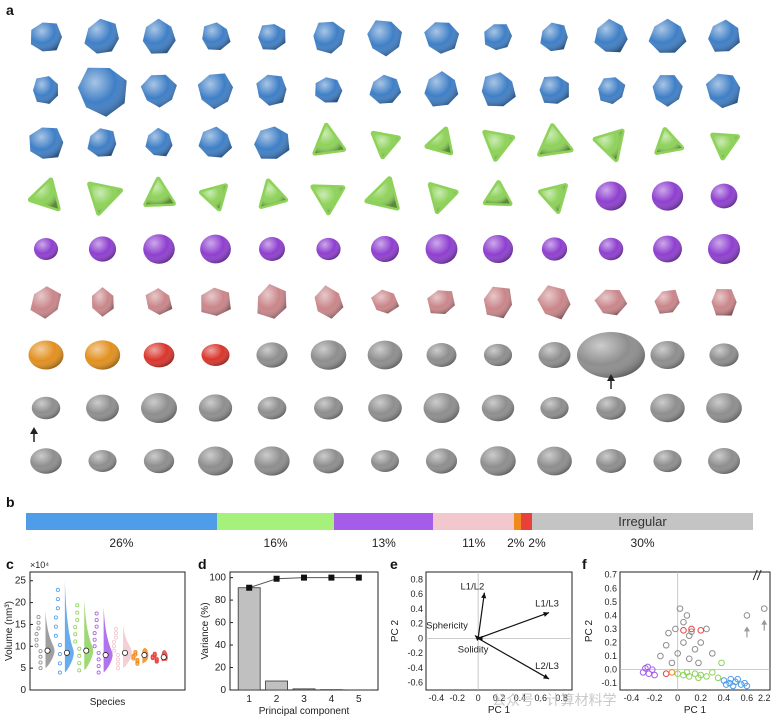 This screenshot has height=720, width=776. What do you see at coordinates (416, 579) in the screenshot?
I see `y-tick-label: 0.8` at bounding box center [416, 579].